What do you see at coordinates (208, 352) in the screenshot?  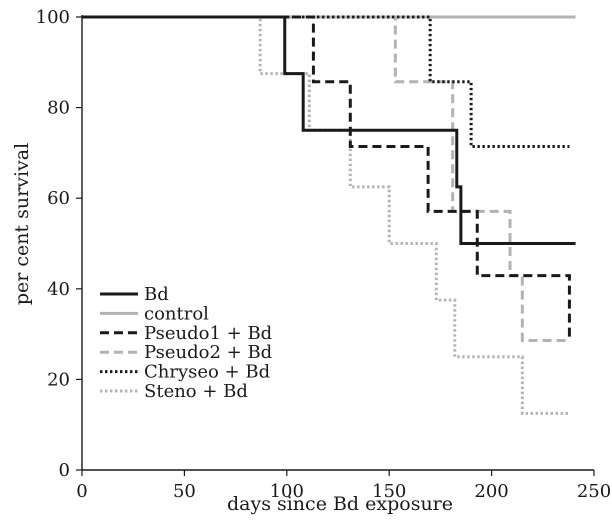 I see `legend-label: Pseudo2 + Bd` at bounding box center [208, 352].